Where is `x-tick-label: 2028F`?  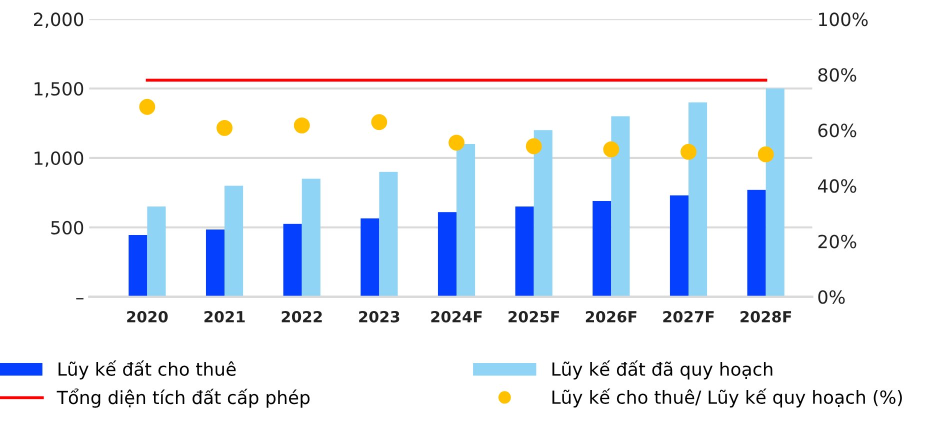
x-tick-label: 2028F is located at coordinates (766, 316).